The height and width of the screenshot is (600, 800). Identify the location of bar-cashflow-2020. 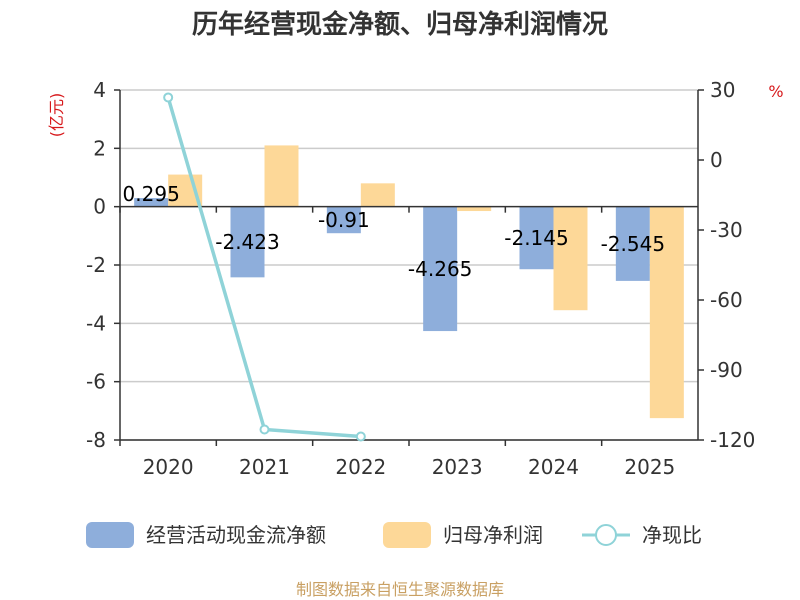
(151, 202).